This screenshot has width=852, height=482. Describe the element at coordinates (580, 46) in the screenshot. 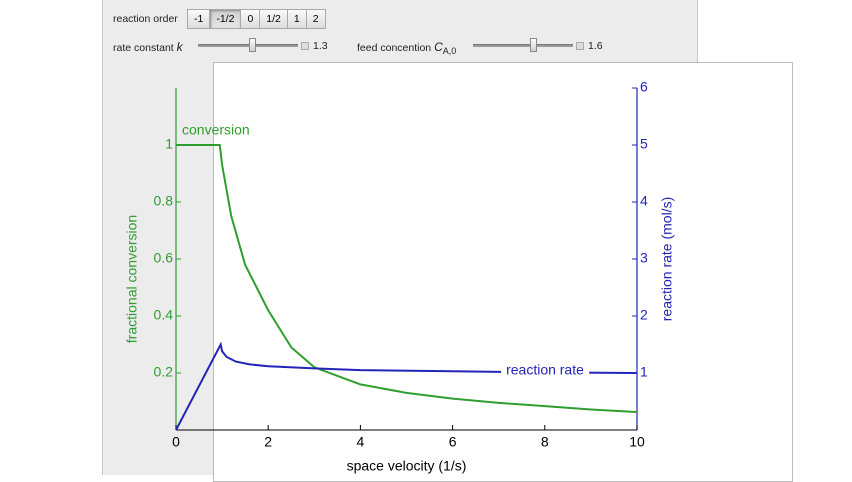

I see `c-expand` at that location.